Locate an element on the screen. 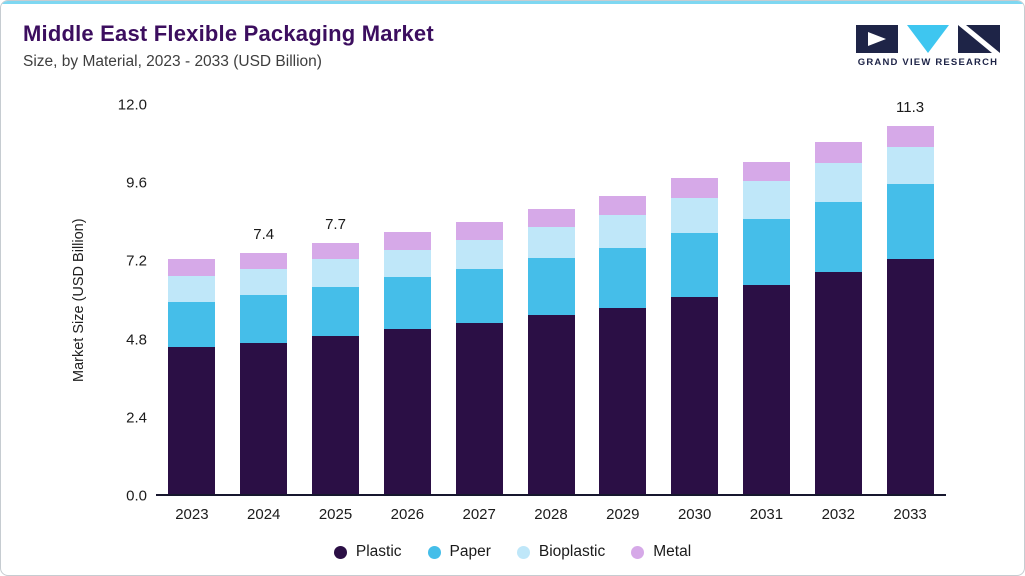 The width and height of the screenshot is (1025, 576). bar-2024 is located at coordinates (264, 373).